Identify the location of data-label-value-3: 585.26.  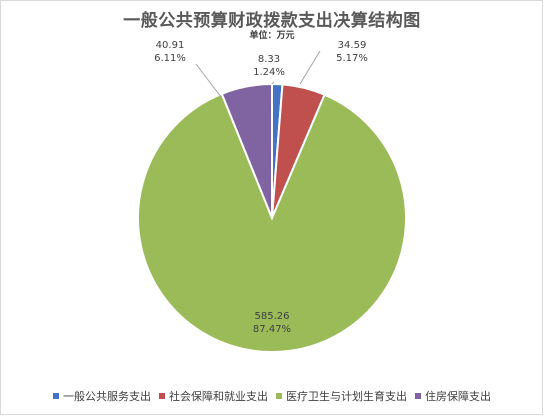
(272, 316).